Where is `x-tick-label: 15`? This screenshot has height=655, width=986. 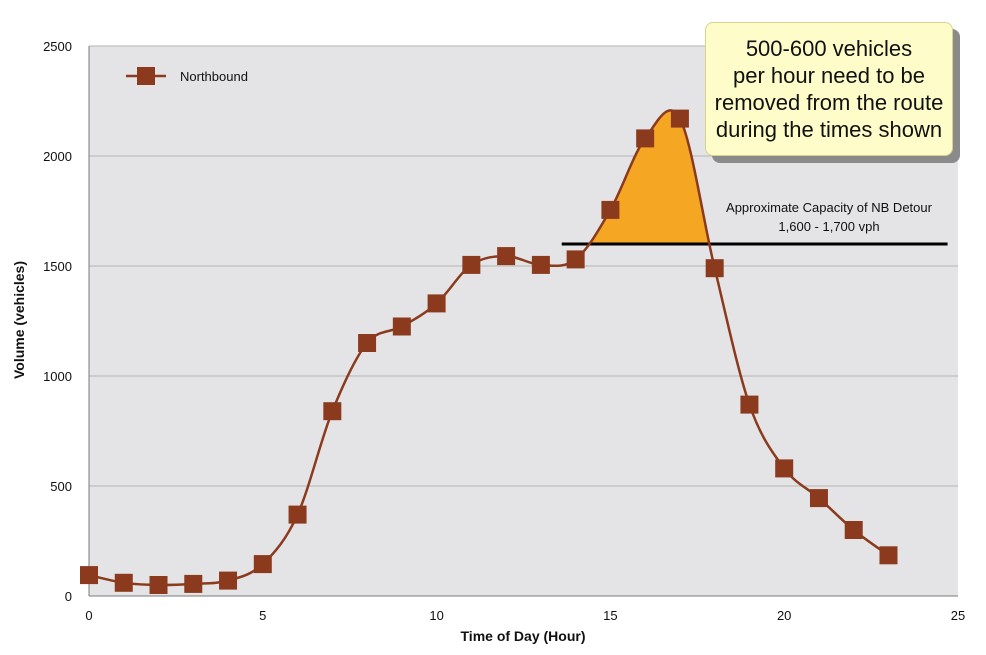
x-tick-label: 15 is located at coordinates (610, 615).